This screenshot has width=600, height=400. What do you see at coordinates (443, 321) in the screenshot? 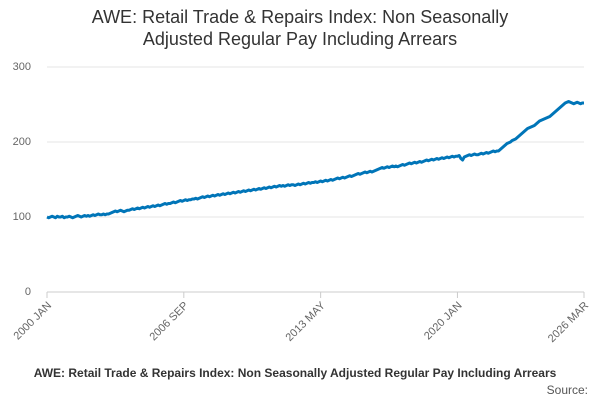
I see `x-tick-label: 2020 JAN` at bounding box center [443, 321].